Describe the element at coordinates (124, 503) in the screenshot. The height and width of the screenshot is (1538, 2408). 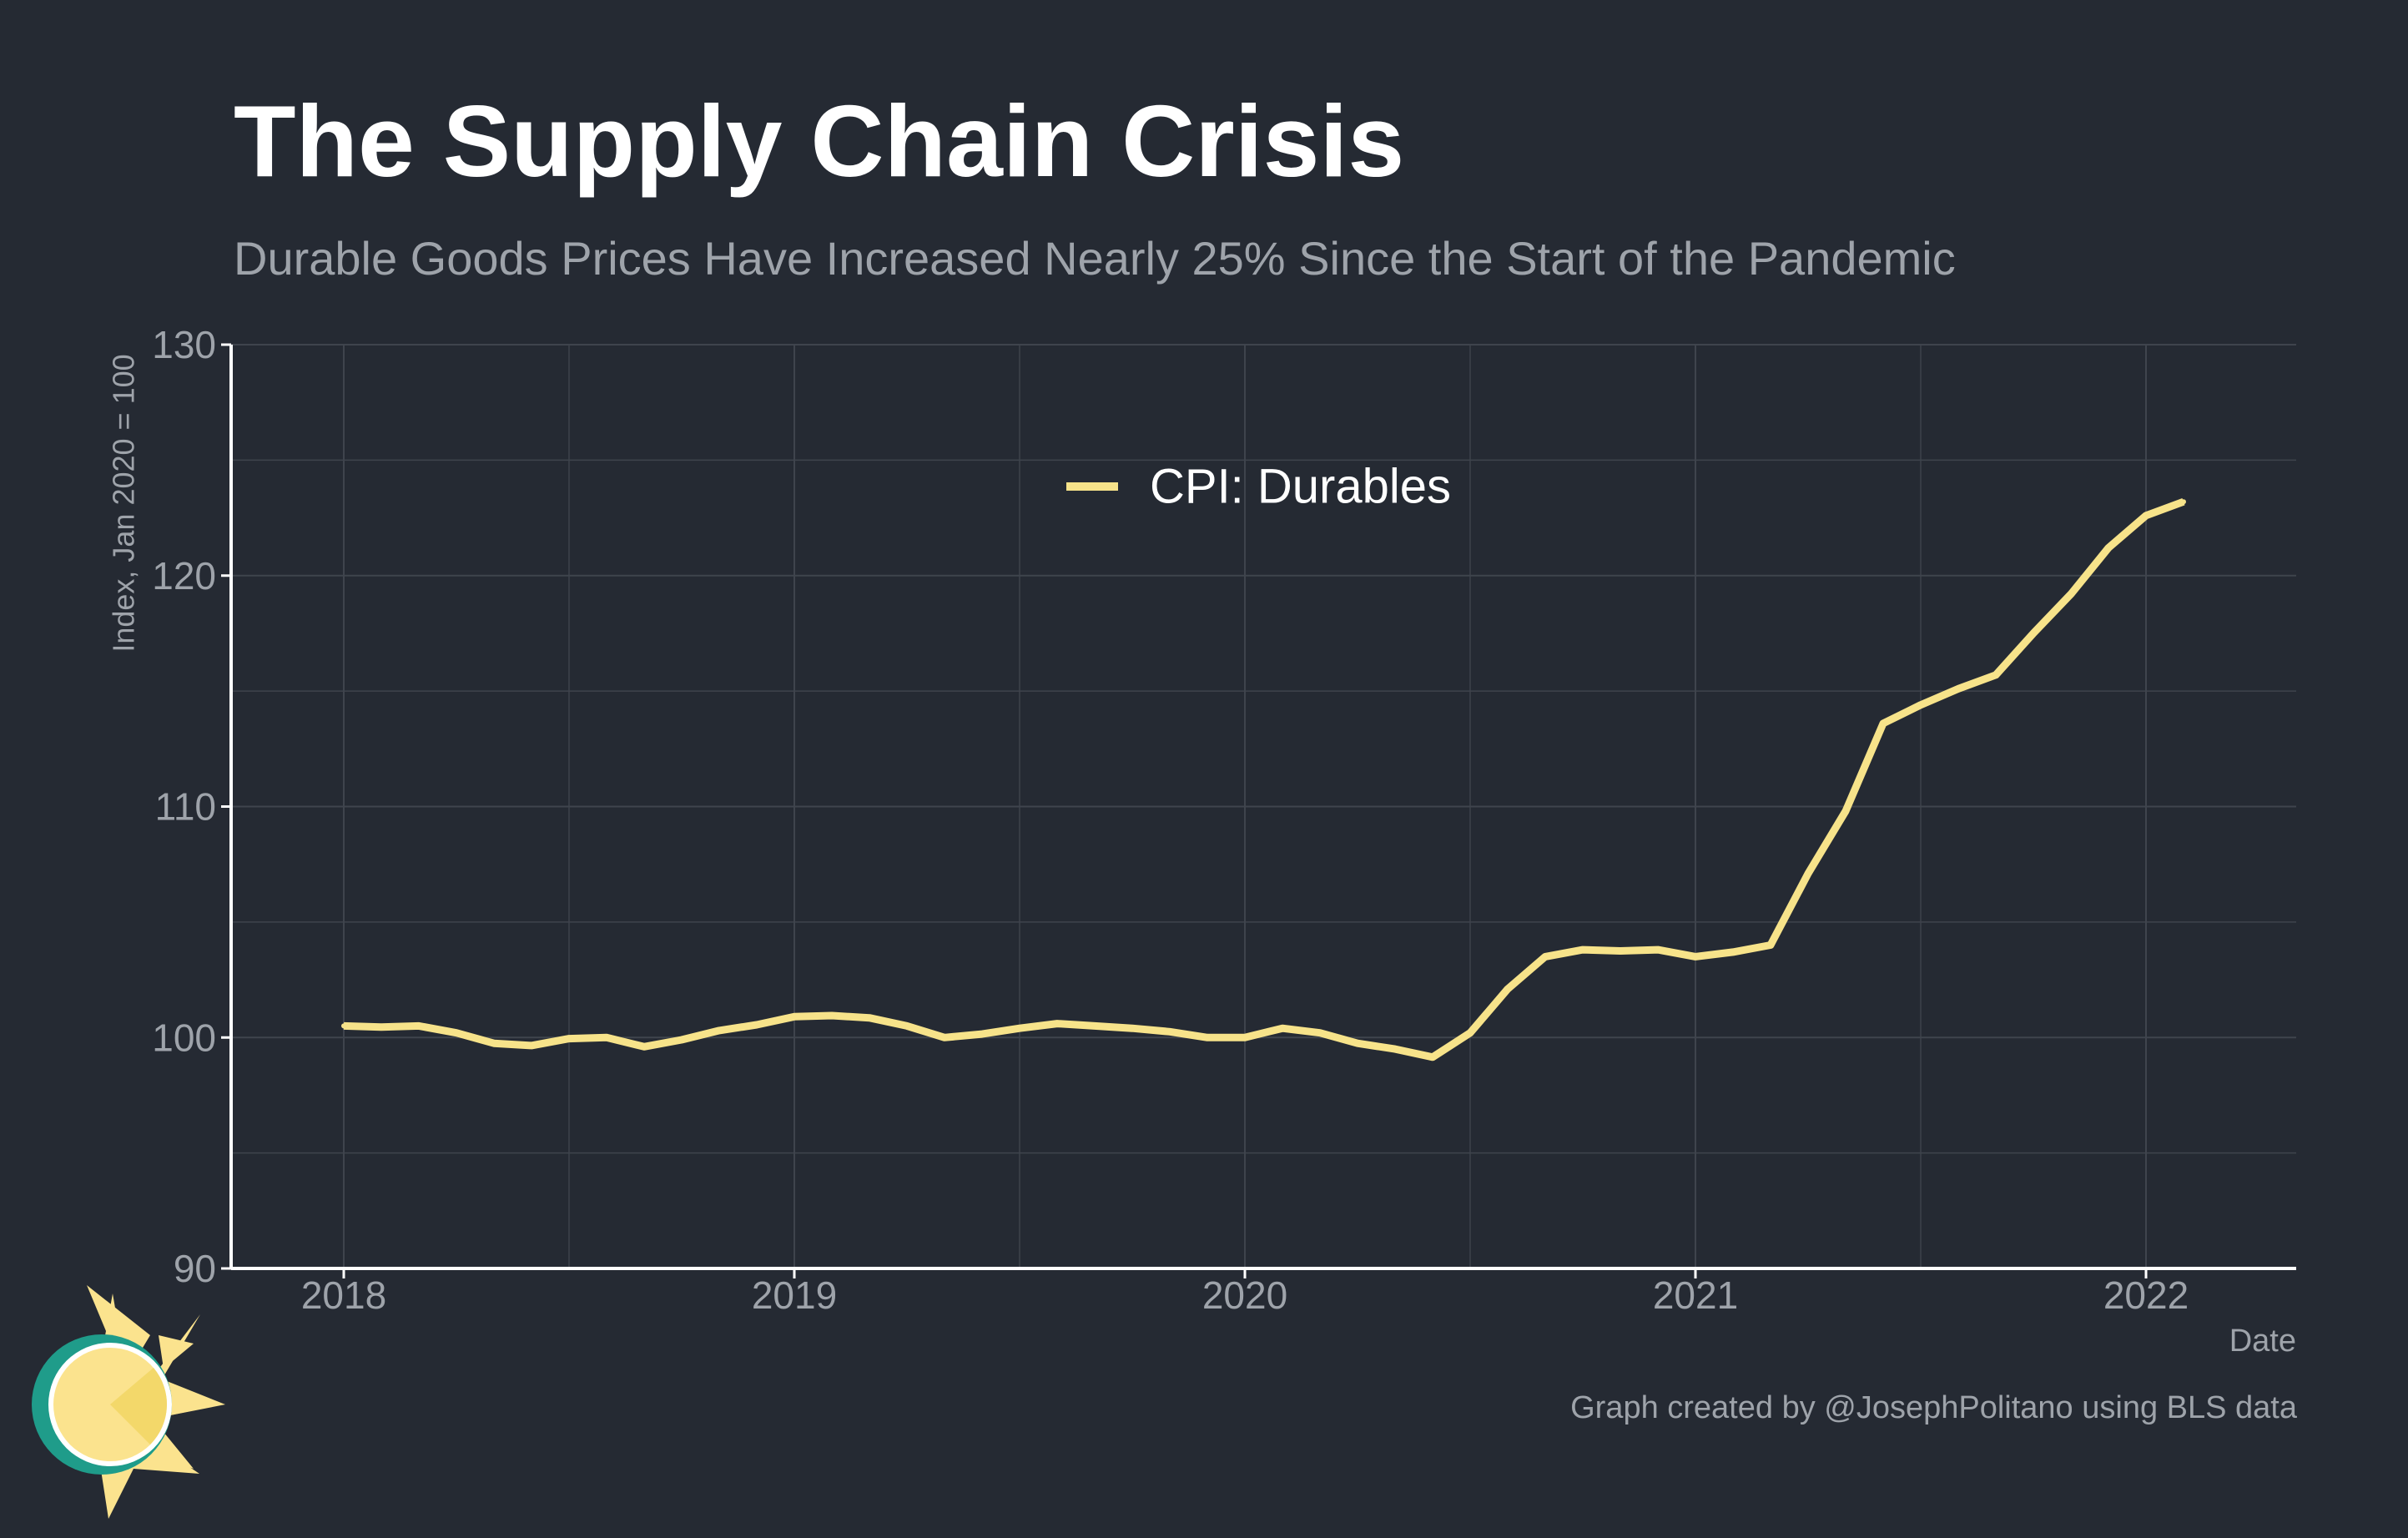
I see `y-axis-title: Index, Jan 2020 = 100` at that location.